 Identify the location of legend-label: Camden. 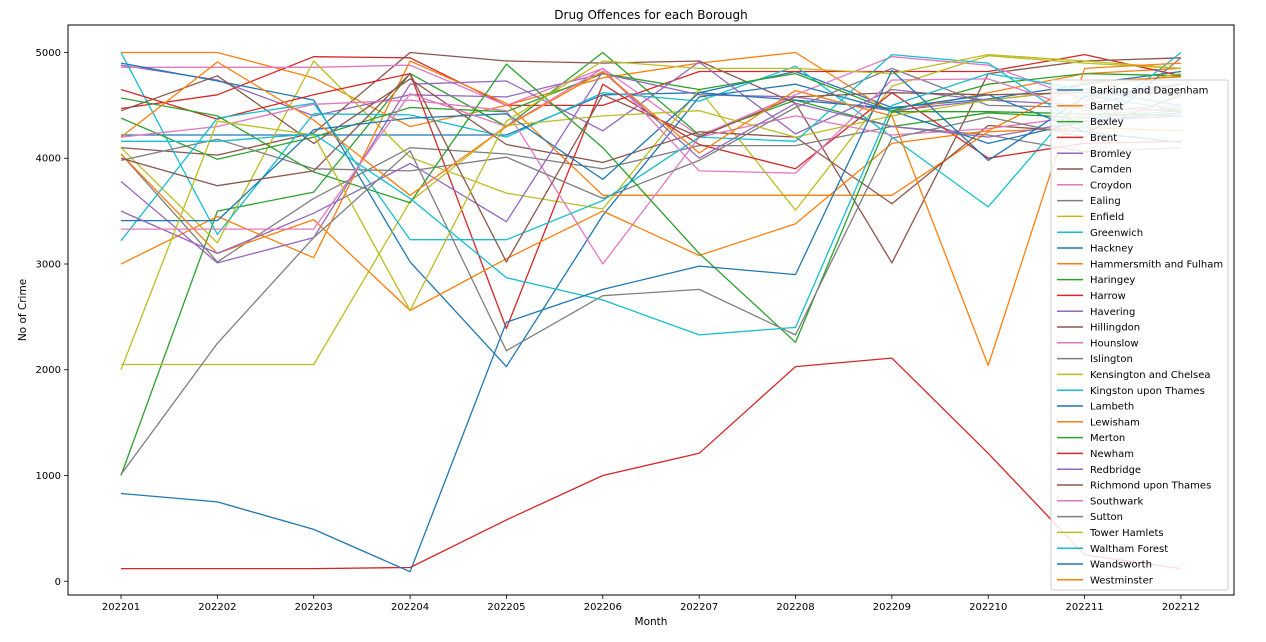
(1111, 170).